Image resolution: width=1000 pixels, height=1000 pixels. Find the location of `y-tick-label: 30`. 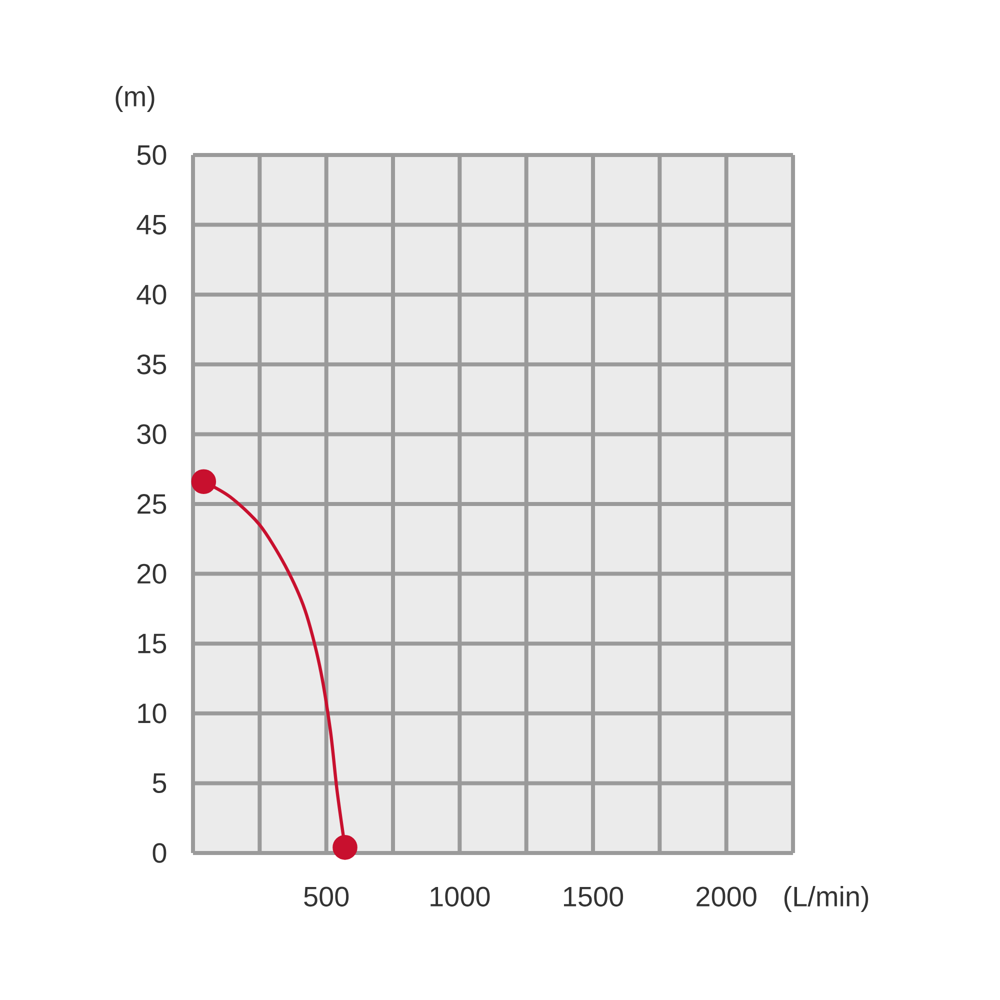

y-tick-label: 30 is located at coordinates (151, 434).